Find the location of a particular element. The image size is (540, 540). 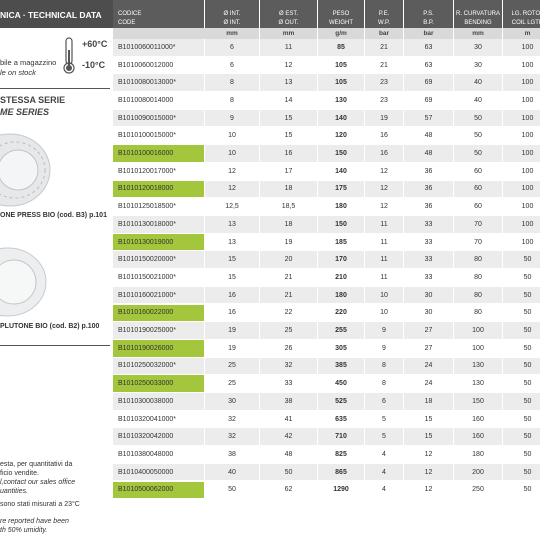

unit-cell: bar is located at coordinates (384, 33).